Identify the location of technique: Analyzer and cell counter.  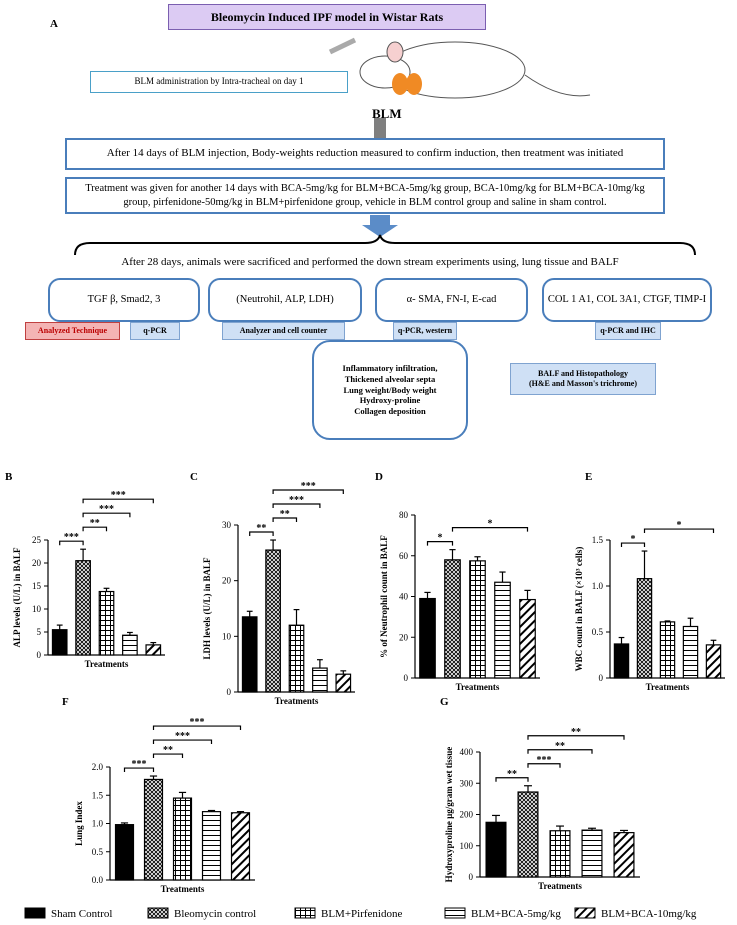
(283, 331).